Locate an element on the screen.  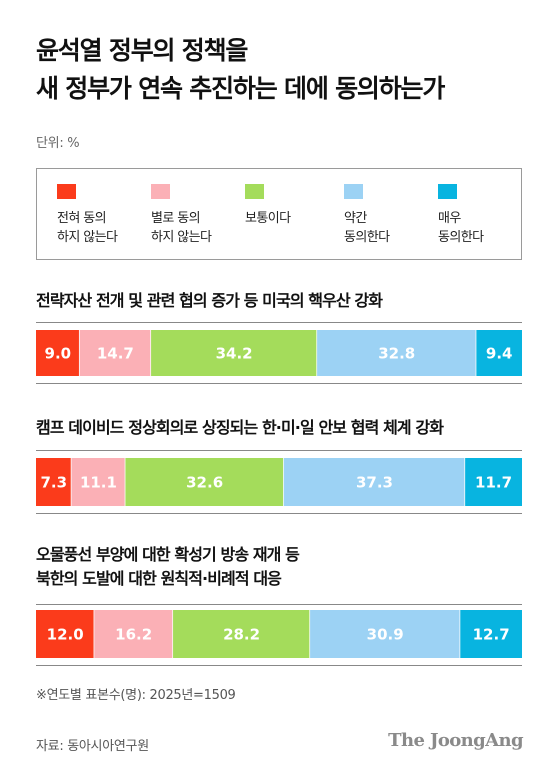
category-title: 캠프 데이비드 정상회의로 상징되는 한·미·일 안보 협력 체계 강화 is located at coordinates (240, 428).